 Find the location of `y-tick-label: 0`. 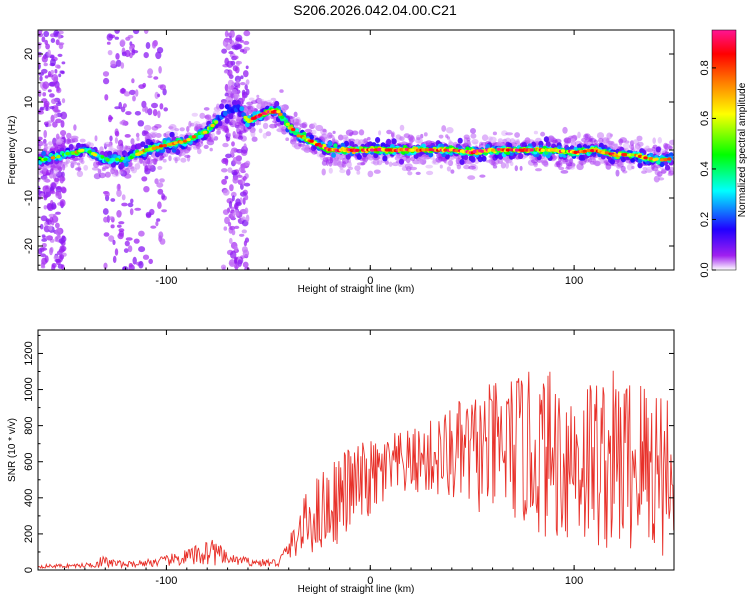

y-tick-label: 0 is located at coordinates (29, 150).